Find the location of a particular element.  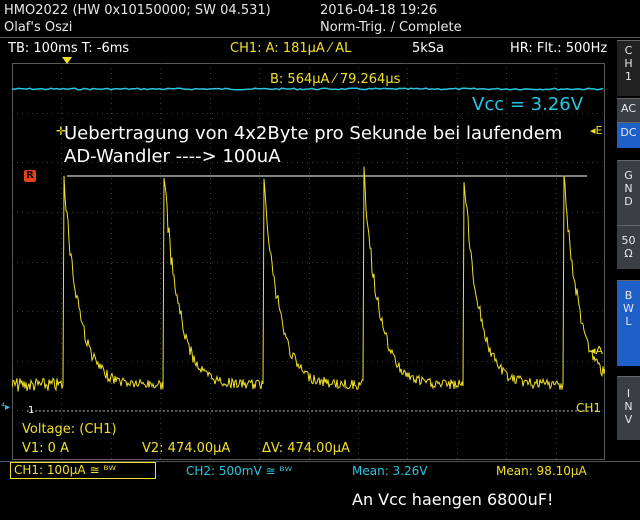

impedance-50-ohm-button: 50 Ω is located at coordinates (628, 247).